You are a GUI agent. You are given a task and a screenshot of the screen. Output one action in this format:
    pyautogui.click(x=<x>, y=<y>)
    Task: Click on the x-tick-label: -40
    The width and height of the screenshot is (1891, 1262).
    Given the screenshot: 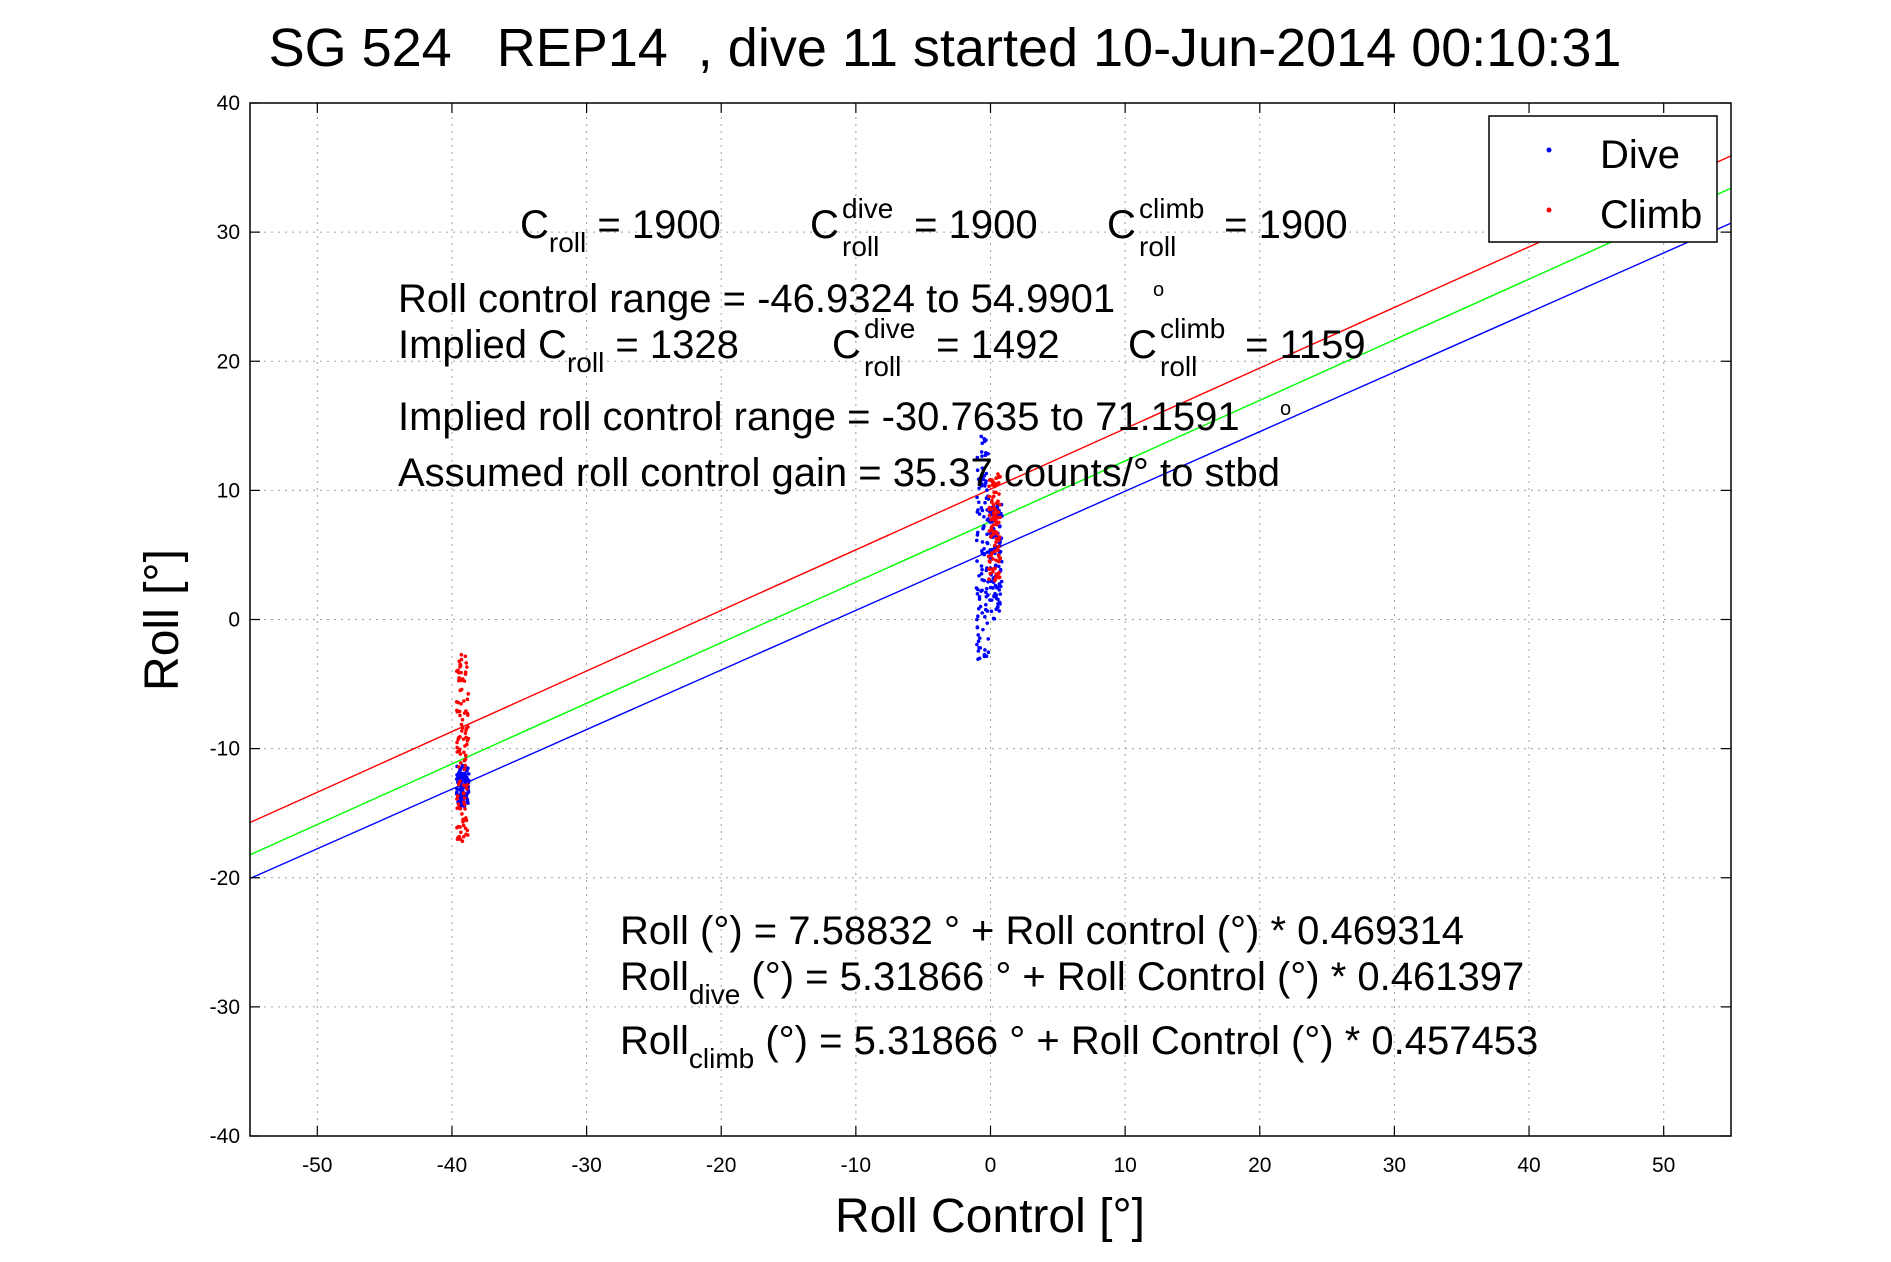 What is the action you would take?
    pyautogui.click(x=452, y=1165)
    